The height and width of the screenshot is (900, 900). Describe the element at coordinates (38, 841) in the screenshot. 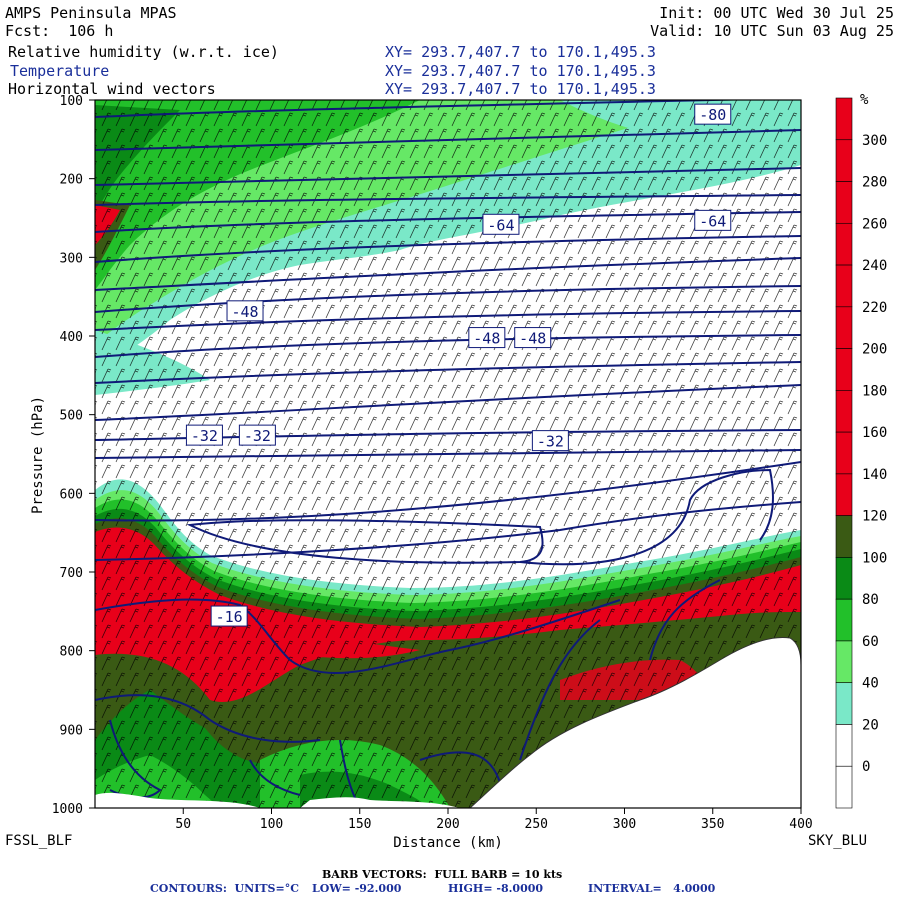

I see `left-endpoint-label: FSSL_BLF` at that location.